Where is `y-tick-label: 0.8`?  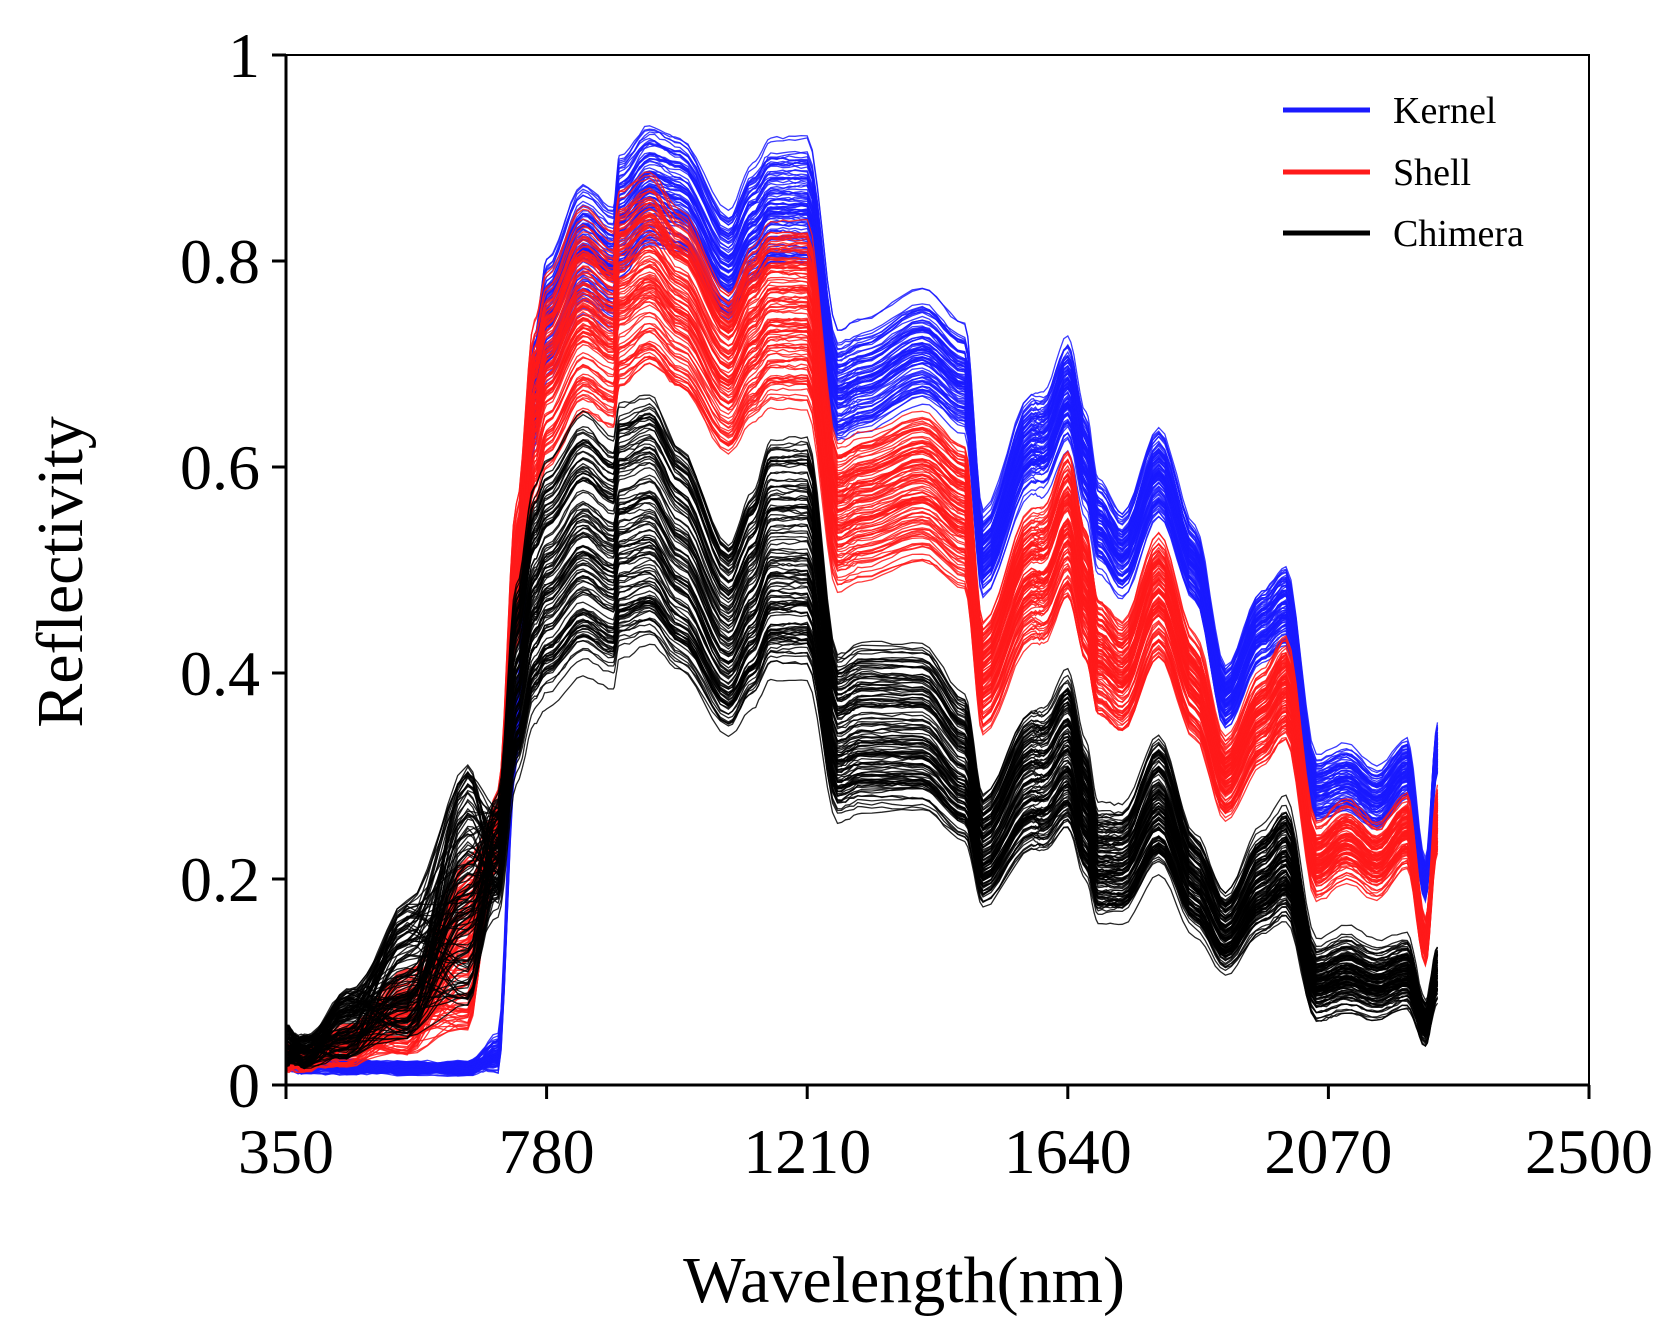
y-tick-label: 0.8 is located at coordinates (220, 261).